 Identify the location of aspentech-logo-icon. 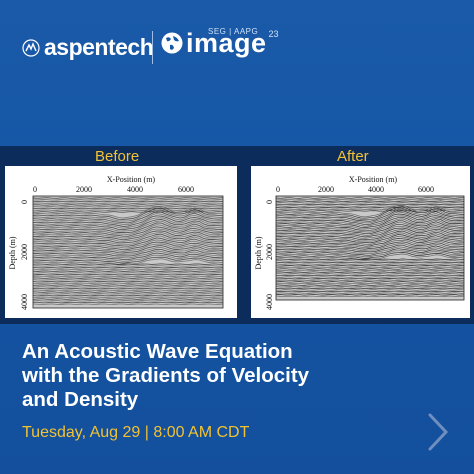
(31, 47).